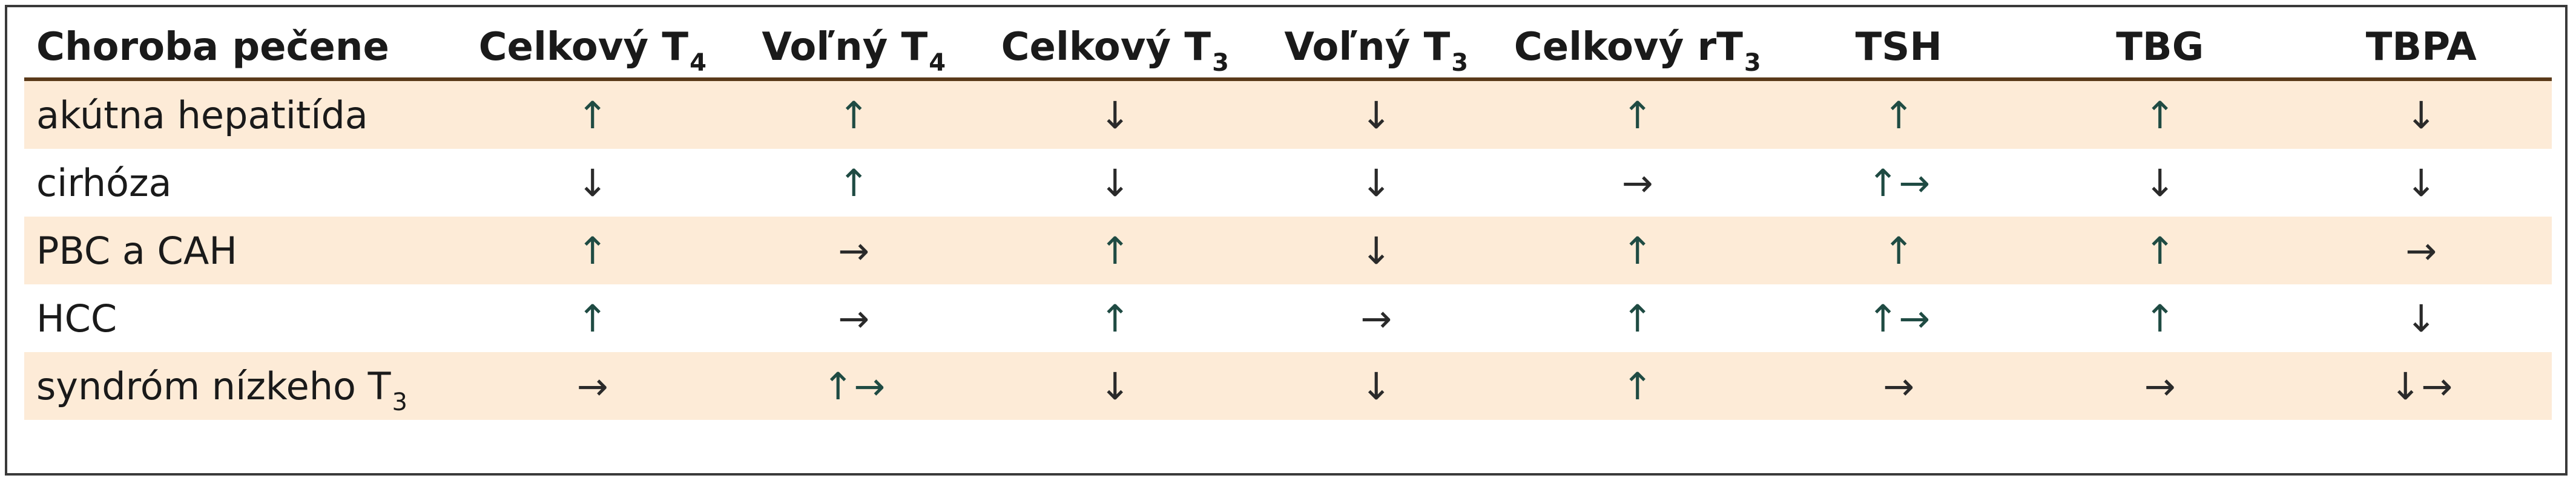  I want to click on disease-label: syndróm nízkeho T, so click(213, 386).